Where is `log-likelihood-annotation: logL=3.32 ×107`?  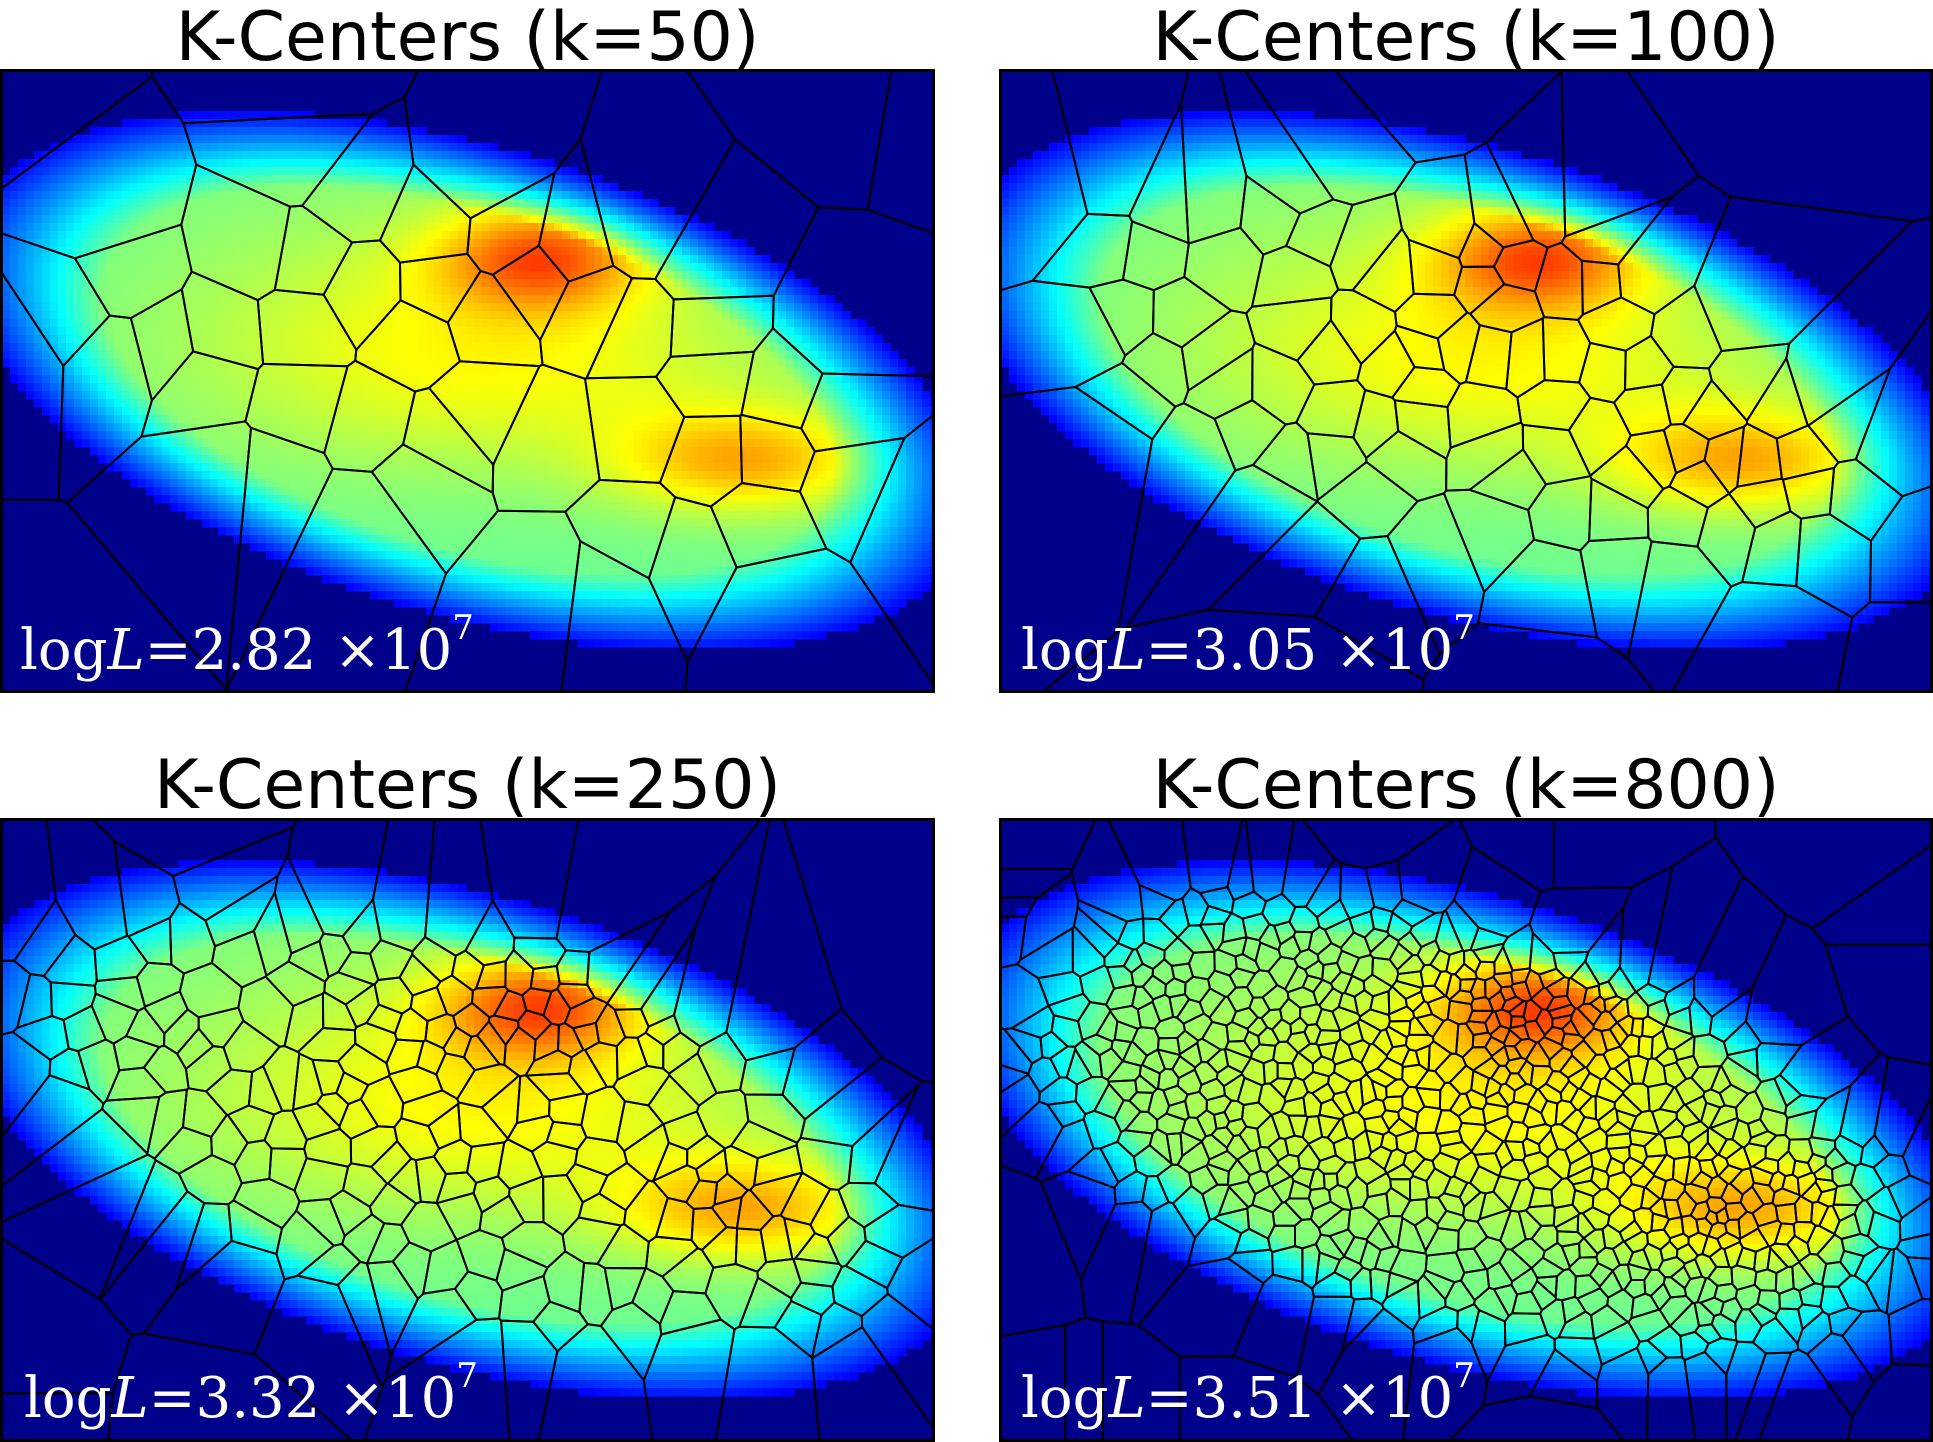
log-likelihood-annotation: logL=3.32 ×107 is located at coordinates (251, 1395).